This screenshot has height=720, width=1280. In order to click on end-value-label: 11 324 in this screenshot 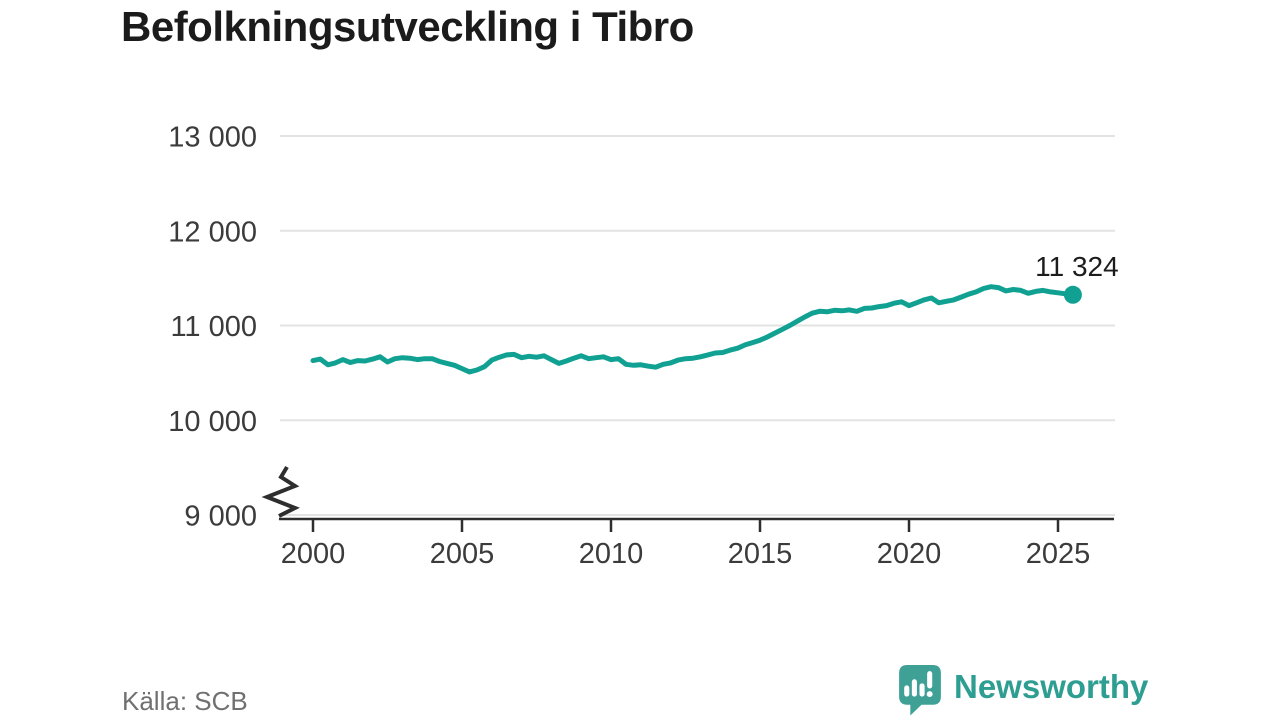, I will do `click(1077, 266)`.